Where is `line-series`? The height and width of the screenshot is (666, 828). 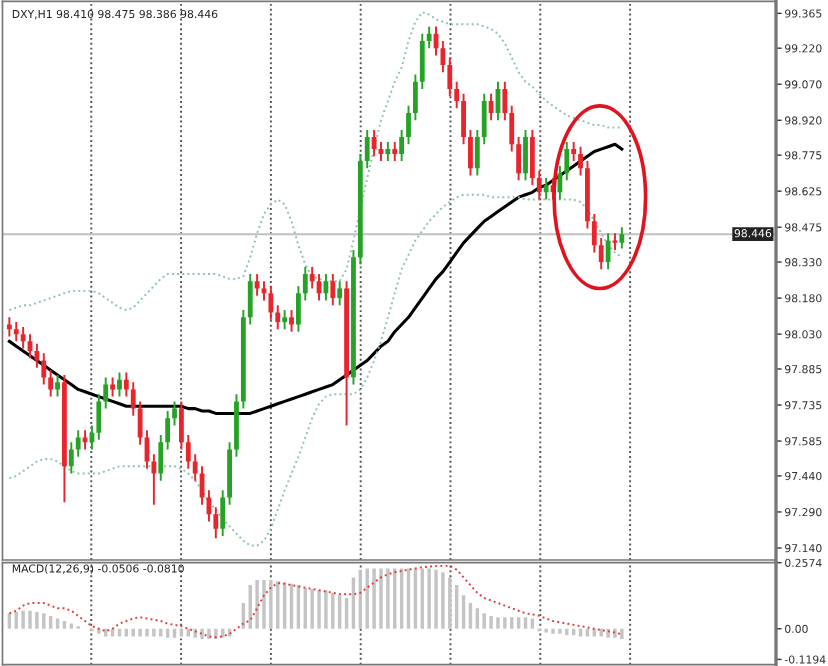 line-series is located at coordinates (315, 601).